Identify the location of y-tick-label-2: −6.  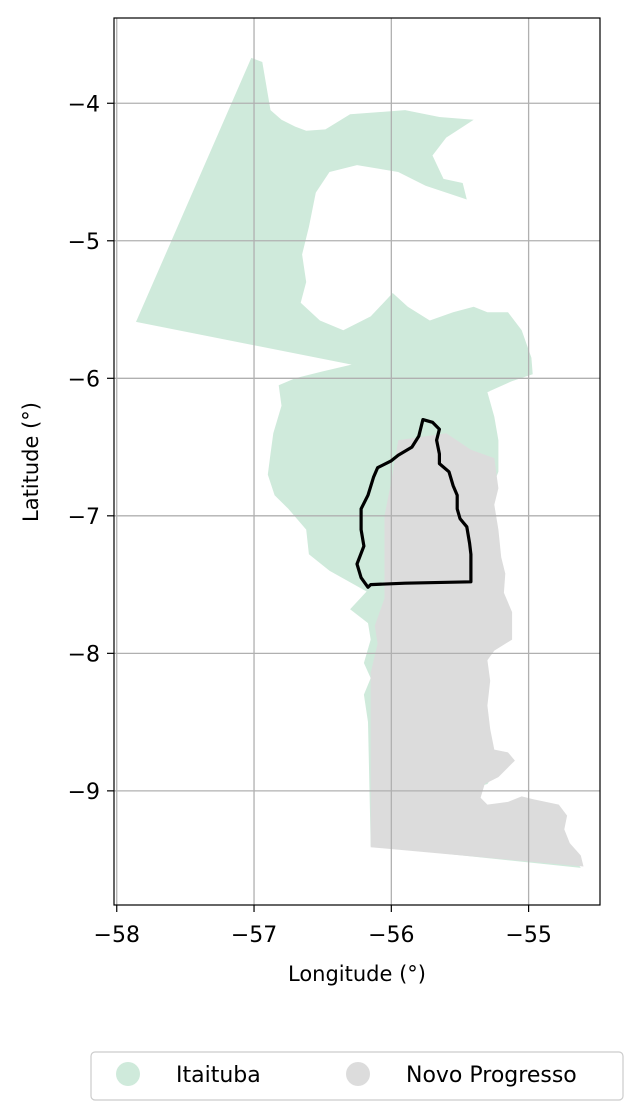
(84, 379).